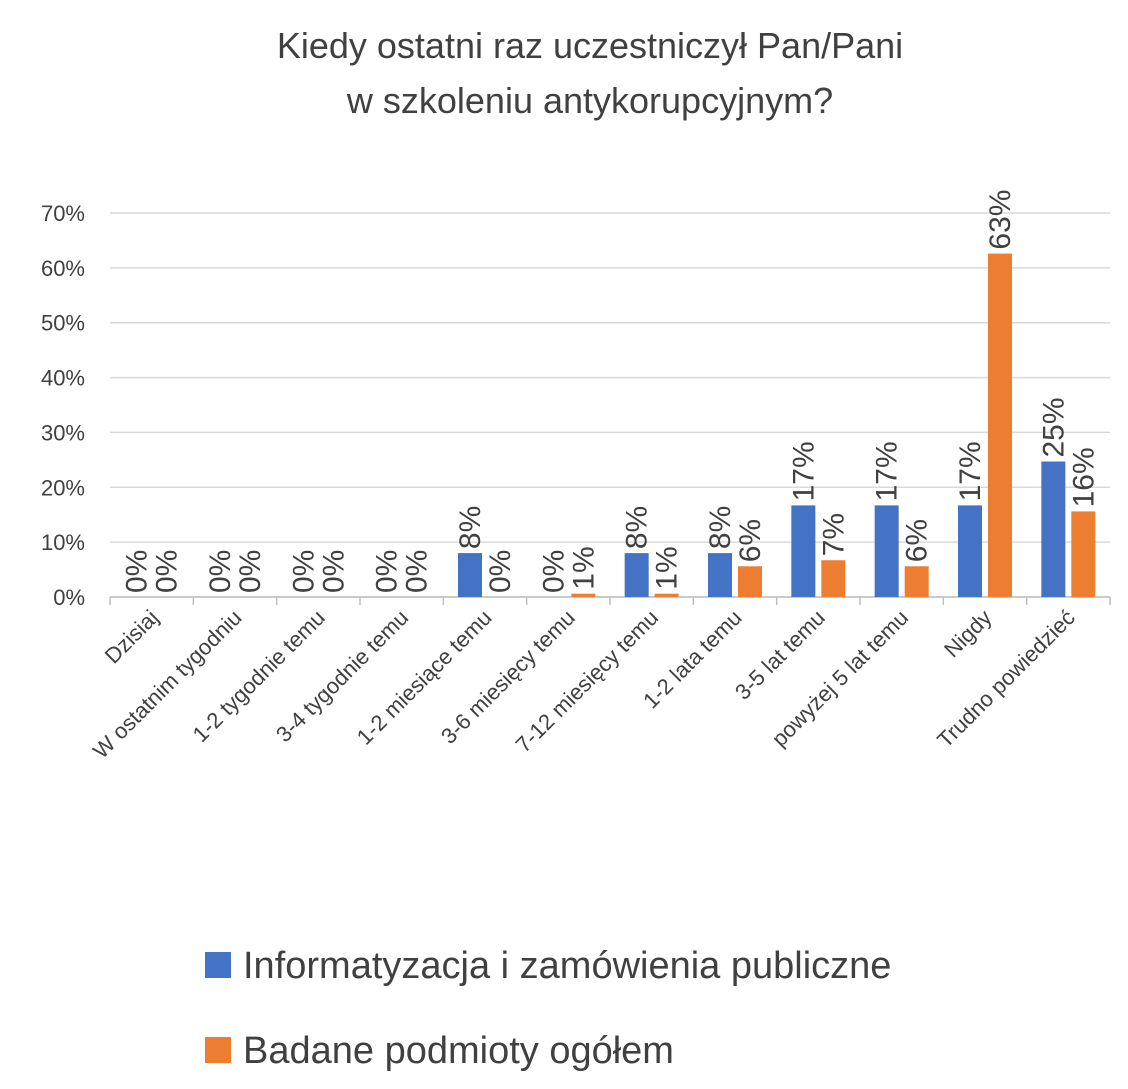 The height and width of the screenshot is (1089, 1128). I want to click on data-label: 63%, so click(1000, 220).